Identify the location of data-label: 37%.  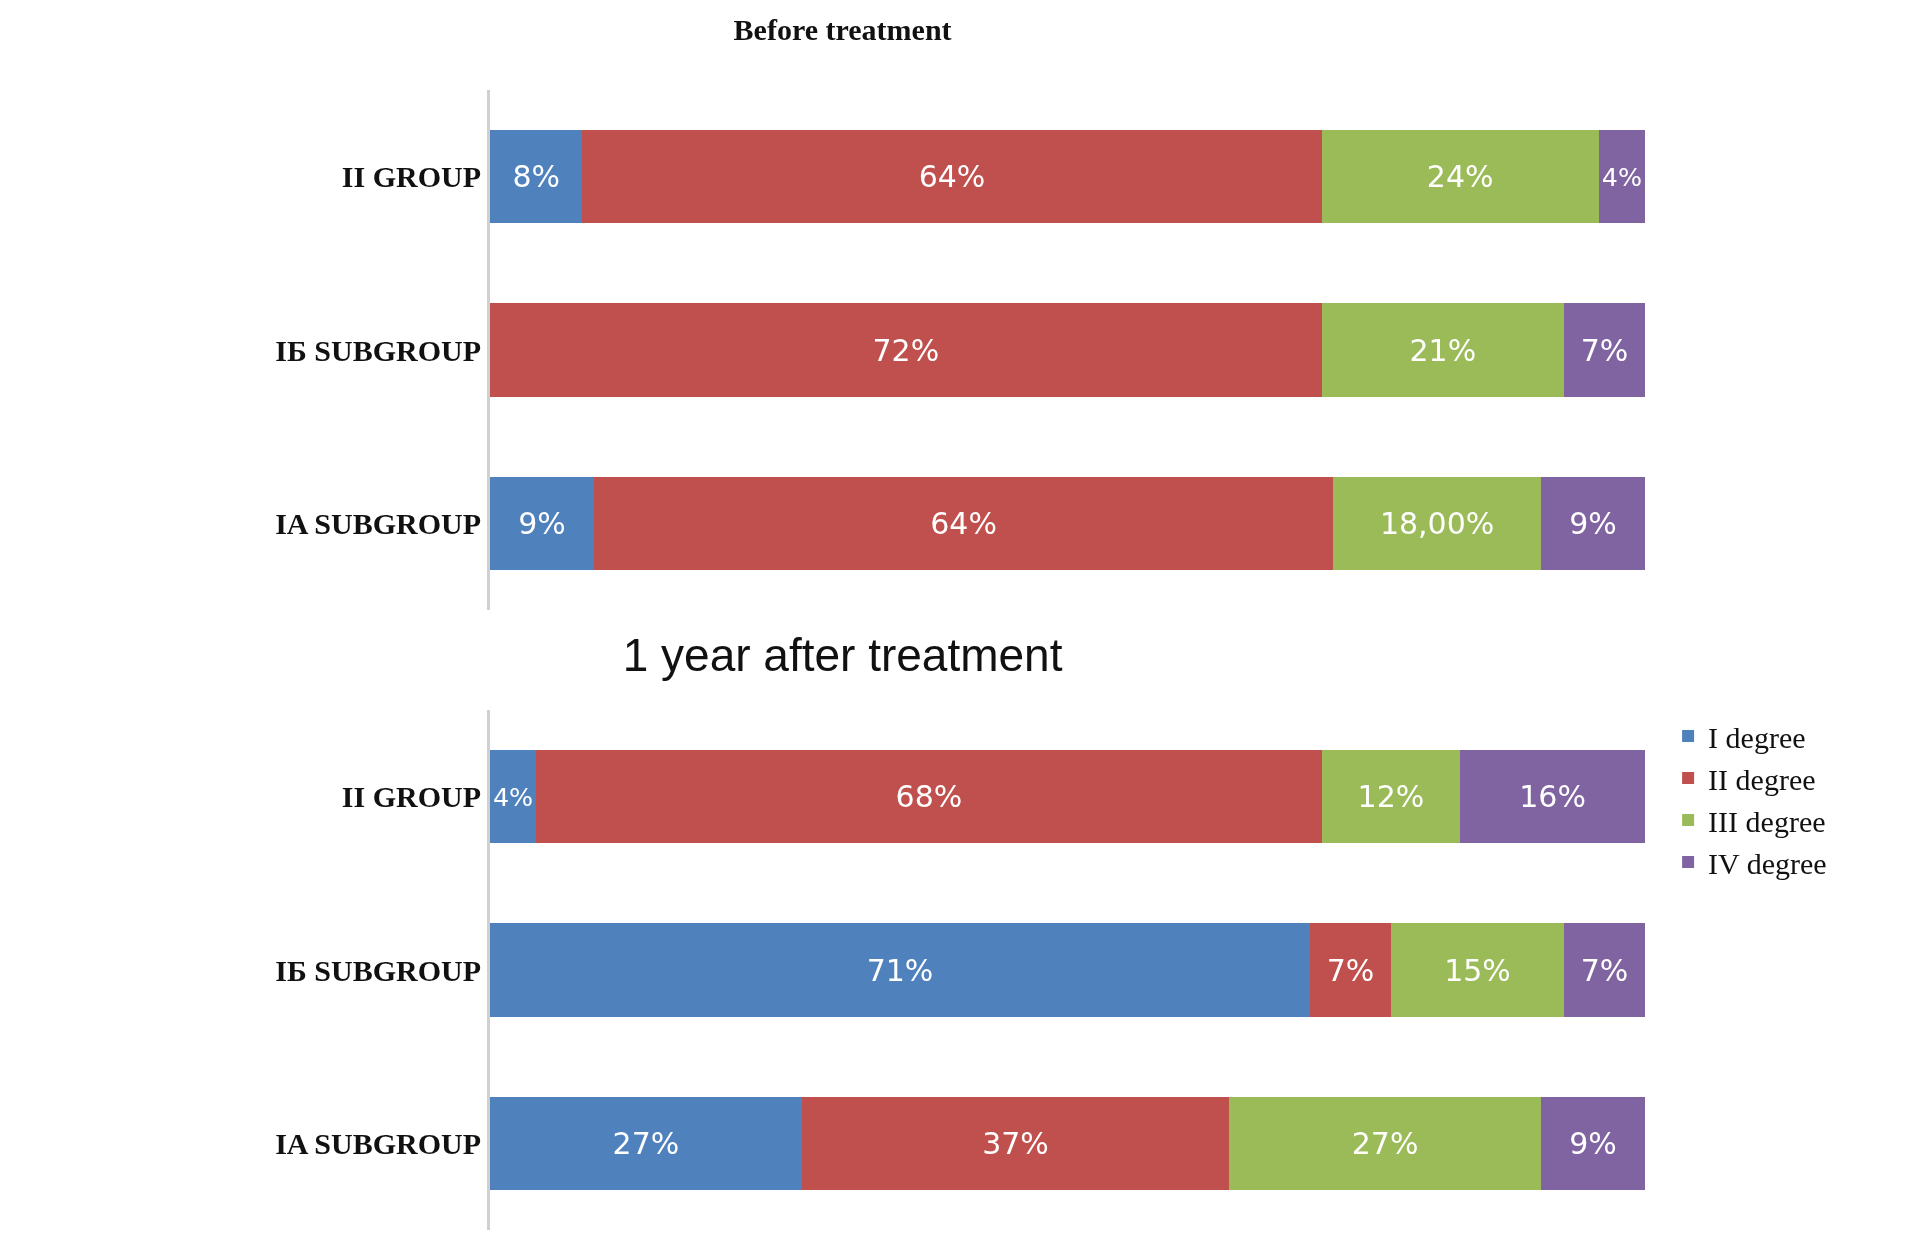
(1015, 1143).